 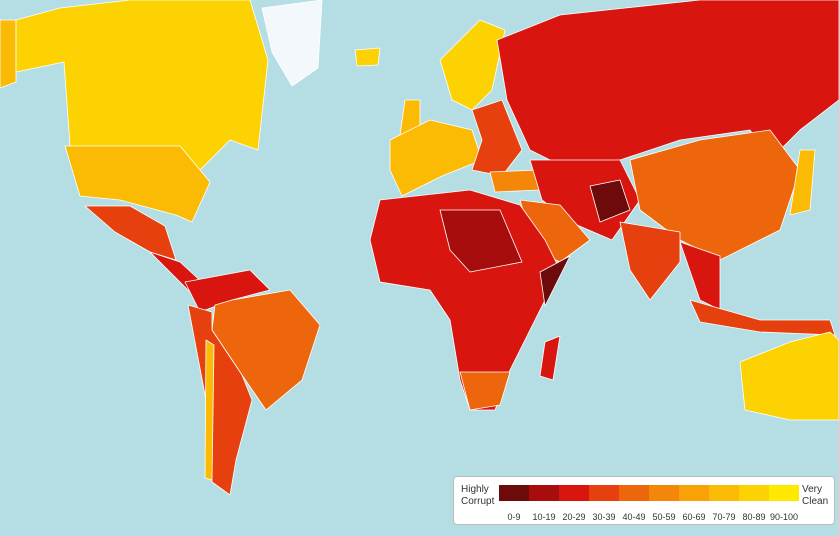 What do you see at coordinates (137, 184) in the screenshot?
I see `usa` at bounding box center [137, 184].